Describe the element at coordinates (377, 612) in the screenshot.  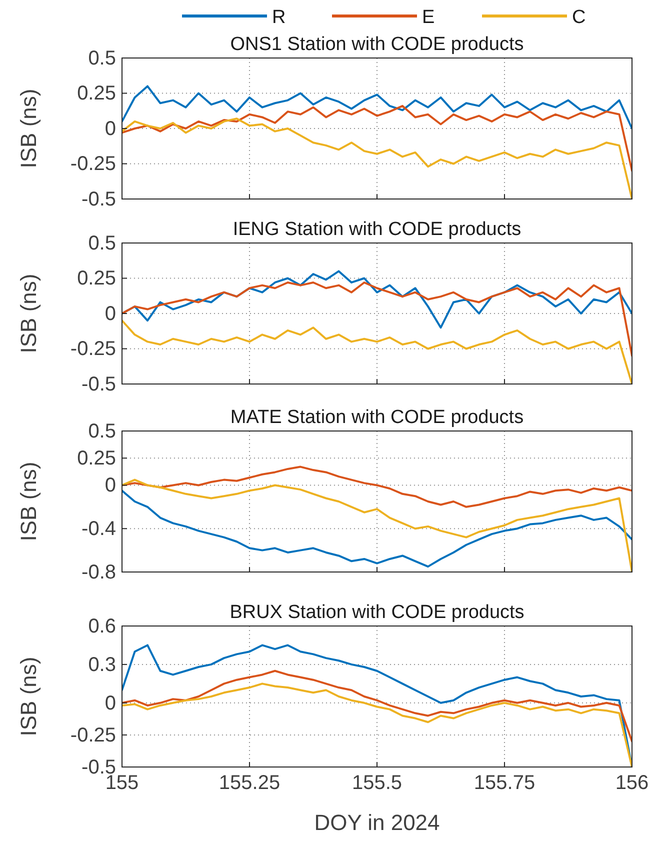
I see `chart-title: BRUX Station with CODE products` at that location.